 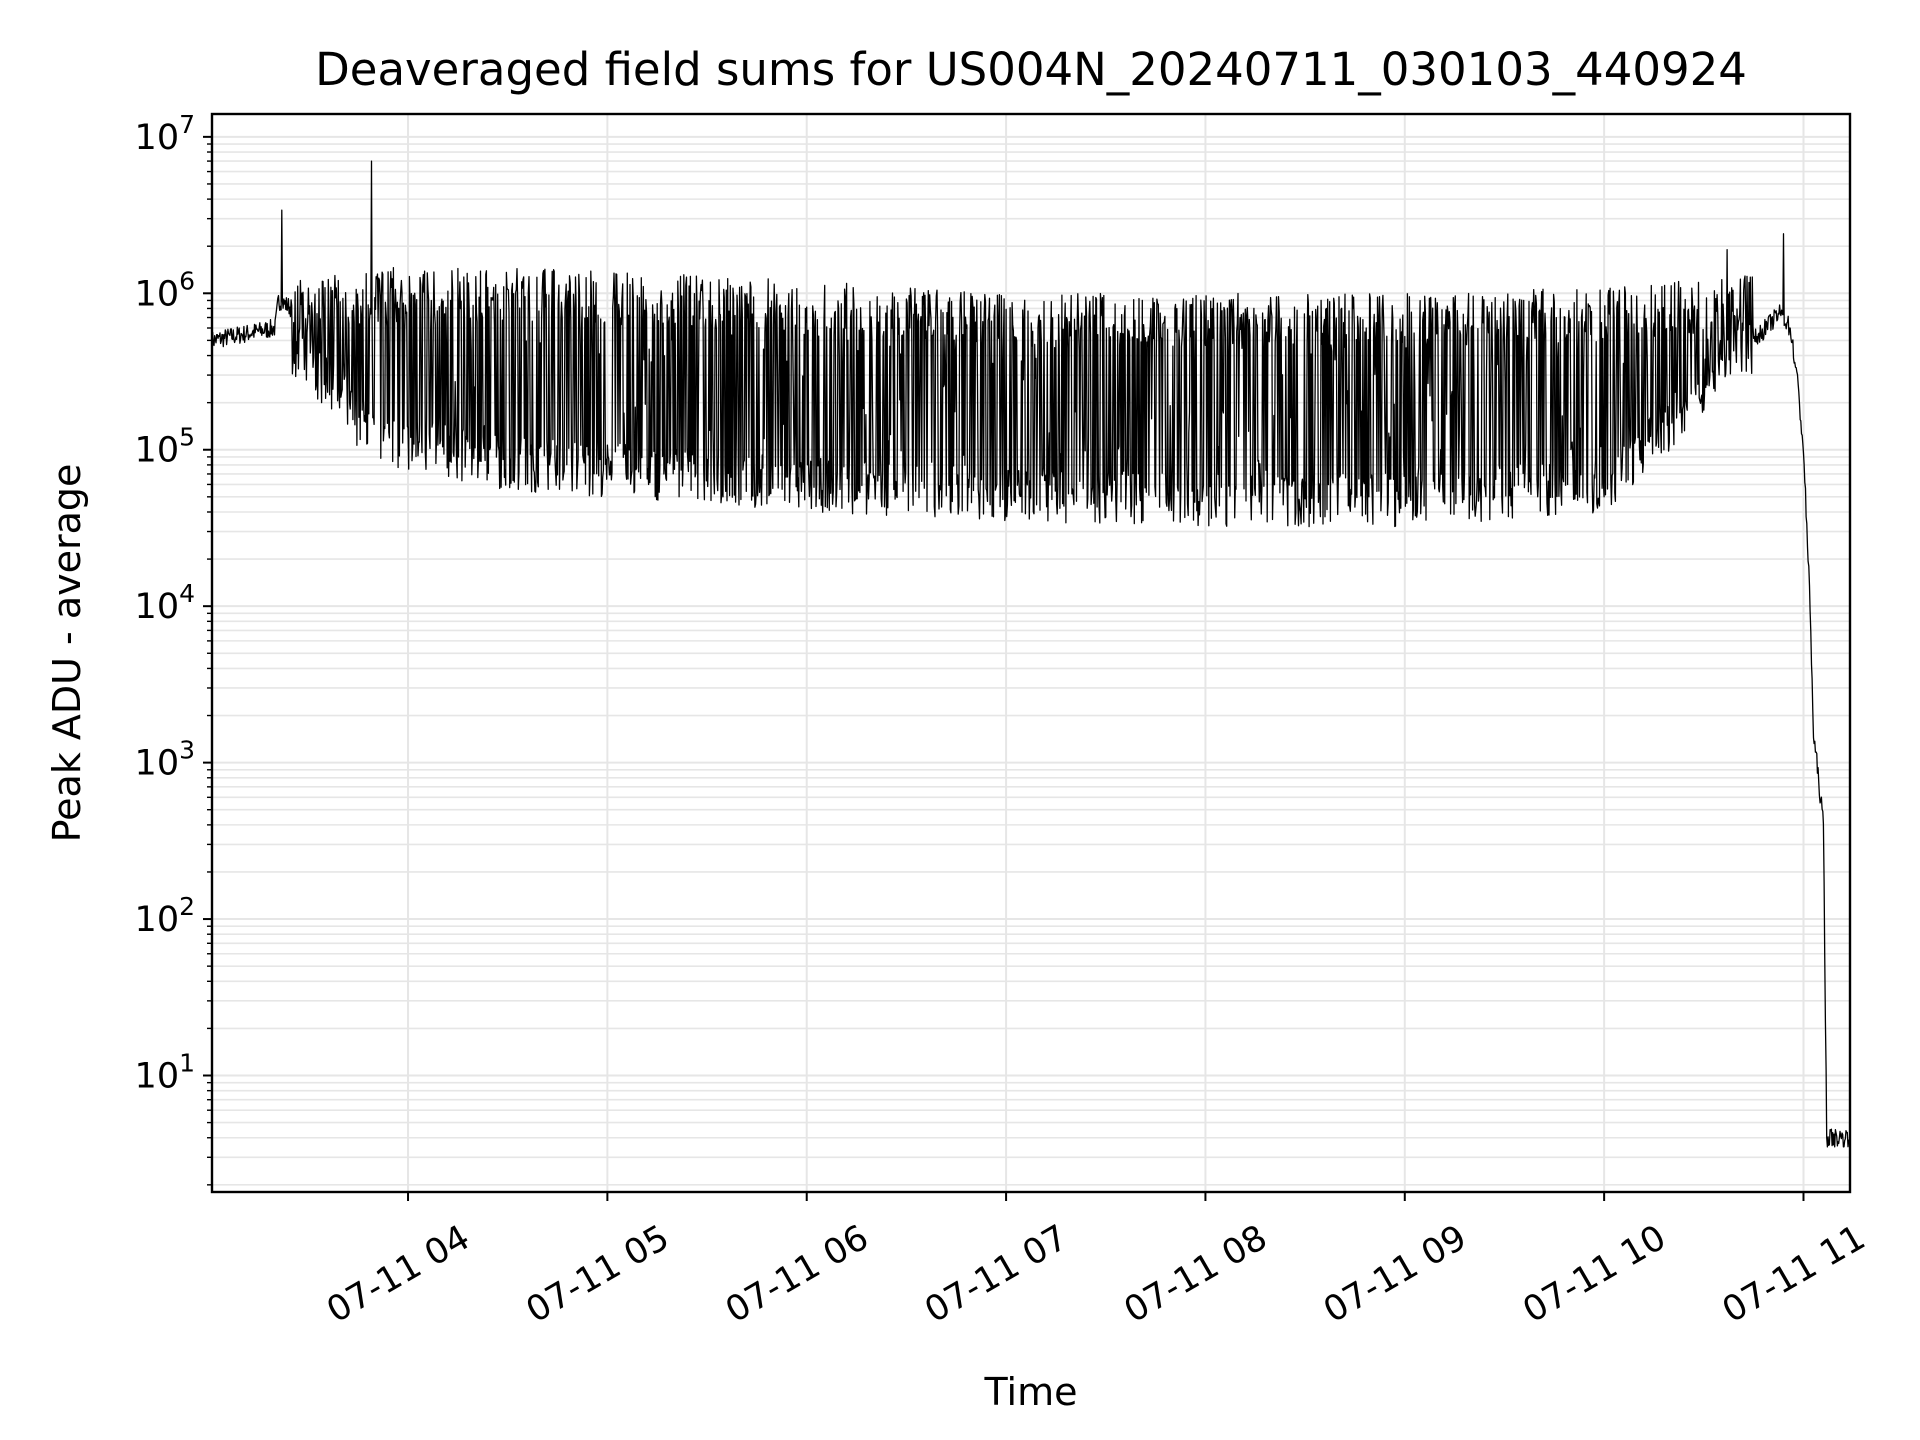 What do you see at coordinates (165, 1072) in the screenshot?
I see `y-tick-label: 10¹` at bounding box center [165, 1072].